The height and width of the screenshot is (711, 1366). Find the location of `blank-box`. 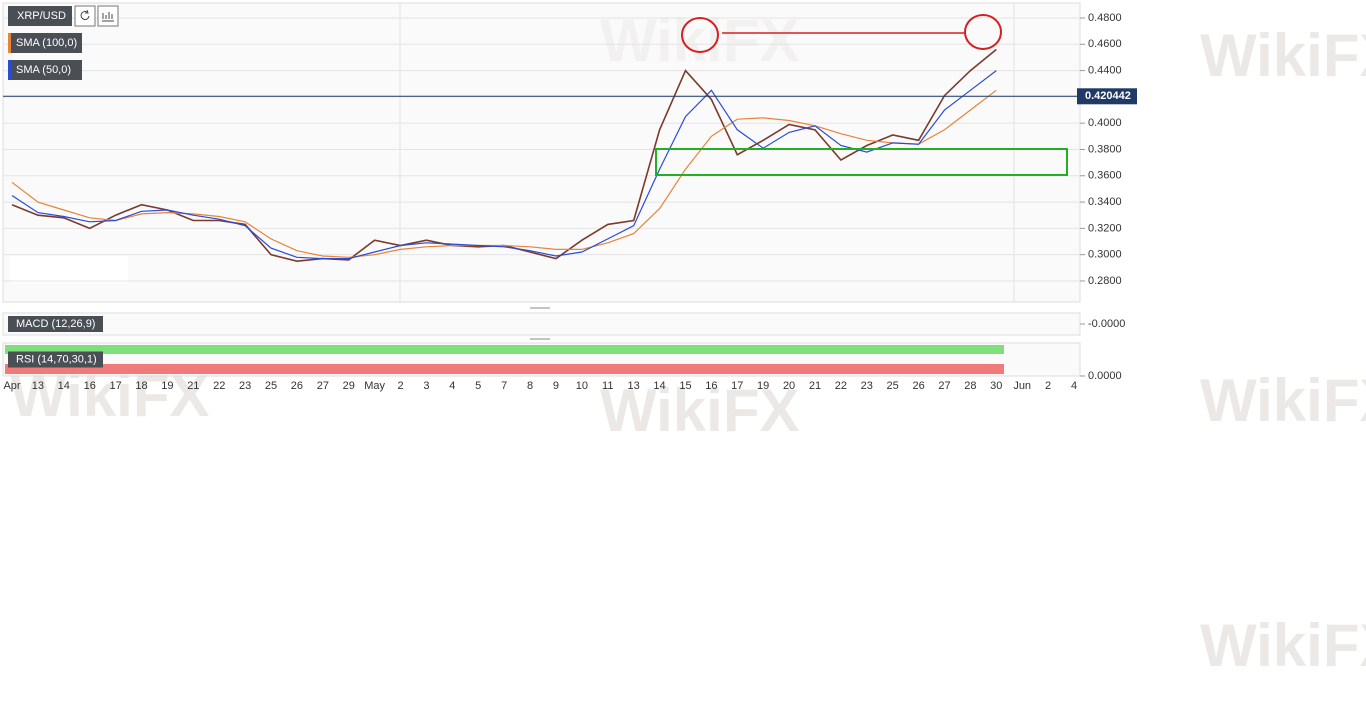

blank-box is located at coordinates (69, 269).